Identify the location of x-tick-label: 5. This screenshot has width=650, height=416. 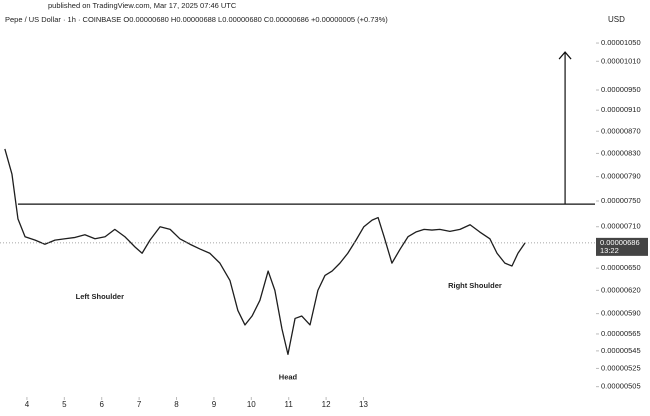
(64, 404).